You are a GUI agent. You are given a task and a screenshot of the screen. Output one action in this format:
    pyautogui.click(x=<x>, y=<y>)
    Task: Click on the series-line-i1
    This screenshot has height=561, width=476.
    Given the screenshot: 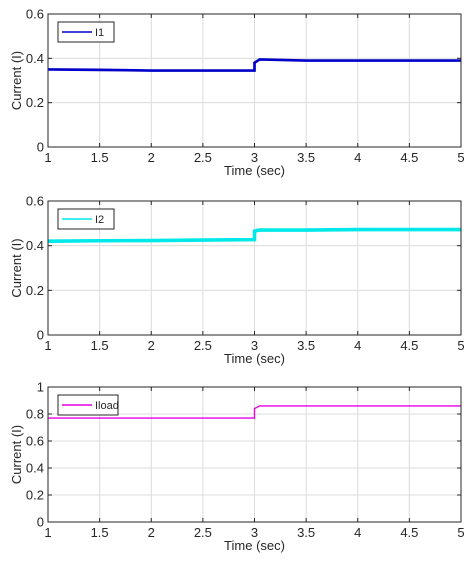 What is the action you would take?
    pyautogui.click(x=254, y=65)
    